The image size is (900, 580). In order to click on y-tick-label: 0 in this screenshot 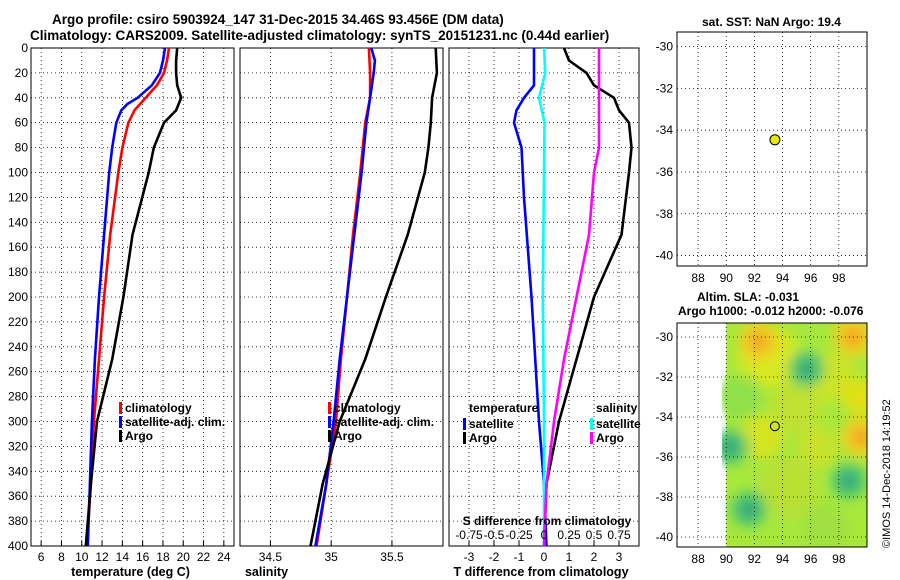, I will do `click(24, 48)`.